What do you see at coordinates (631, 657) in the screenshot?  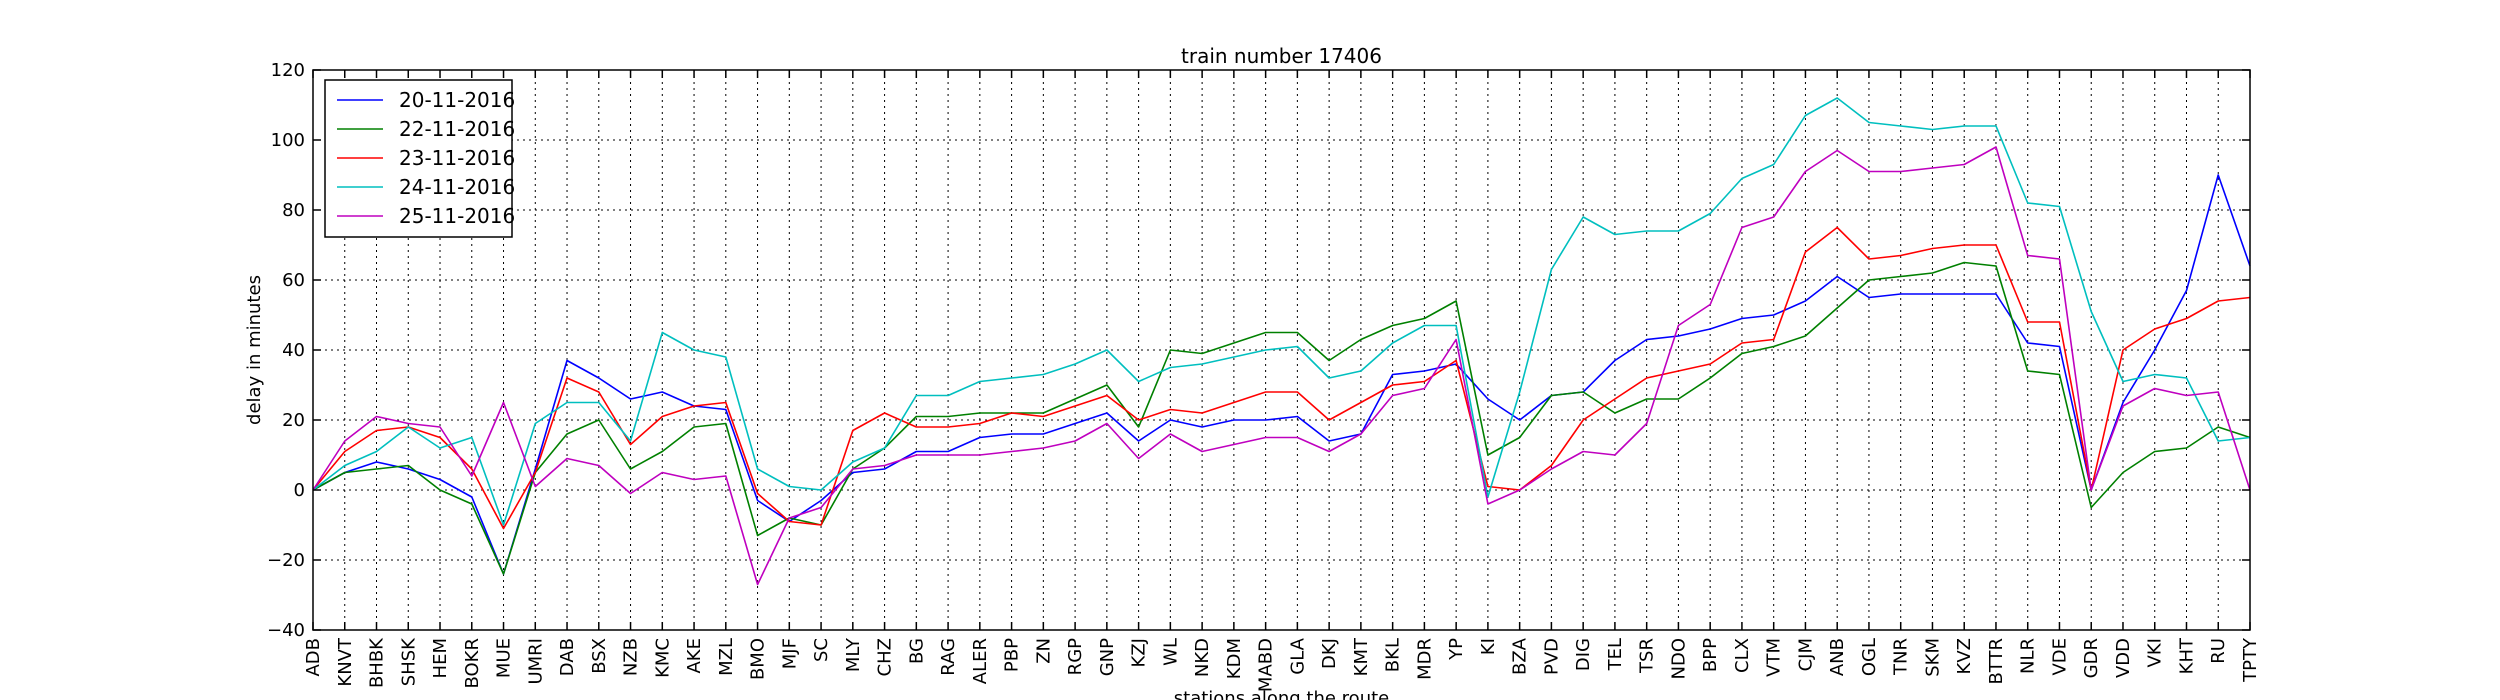 I see `x-tick-label: NZB` at bounding box center [631, 657].